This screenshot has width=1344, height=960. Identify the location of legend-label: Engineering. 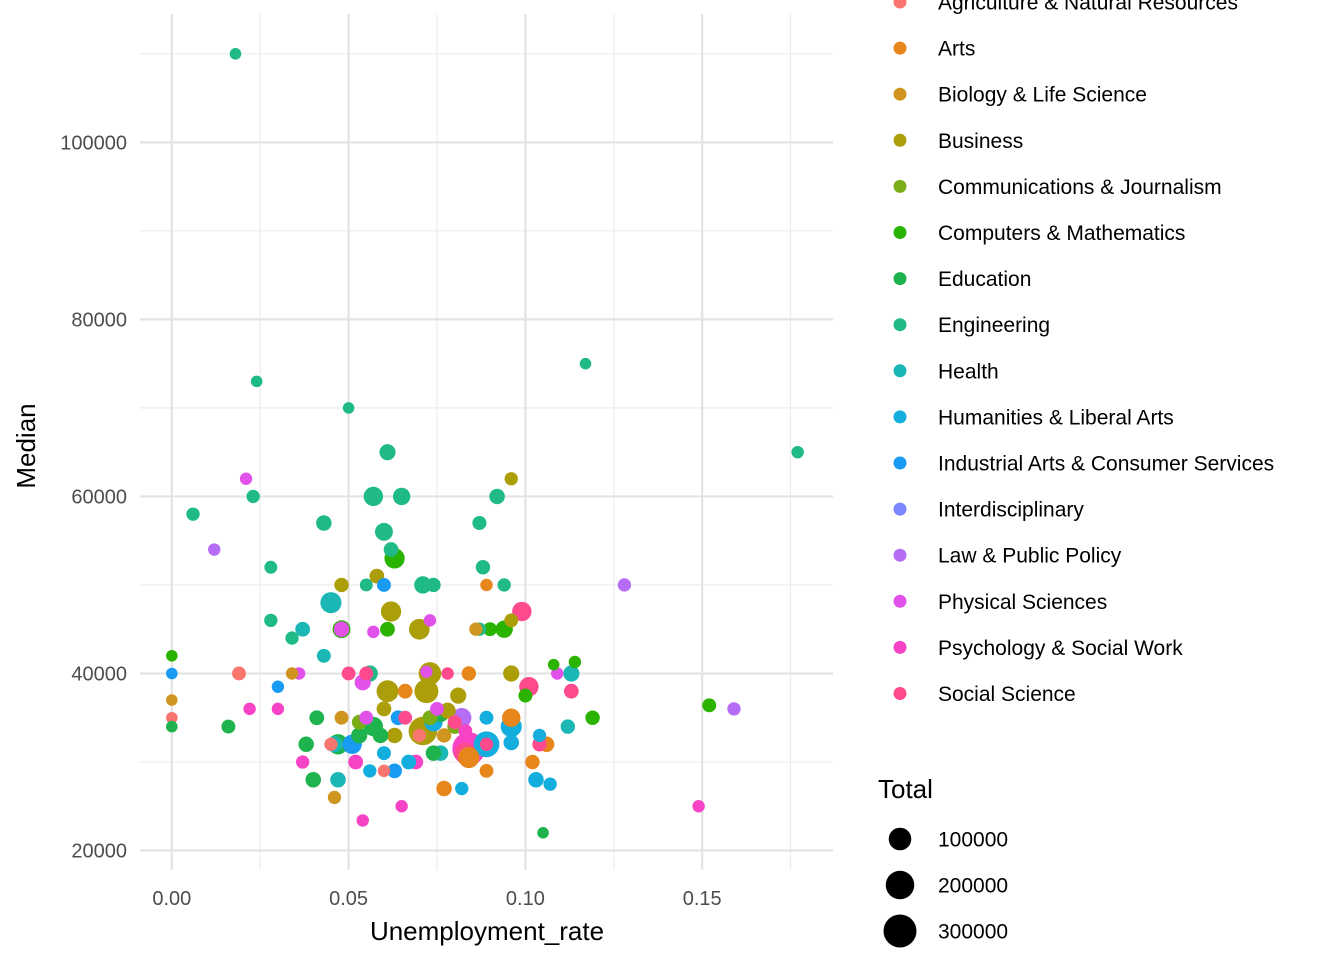
(994, 325).